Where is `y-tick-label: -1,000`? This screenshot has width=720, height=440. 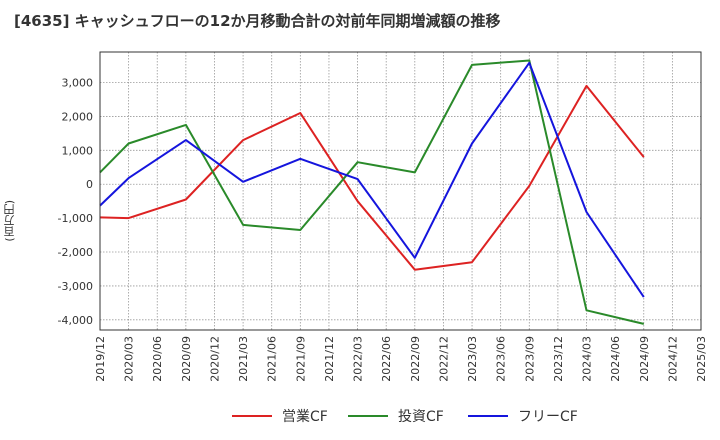 y-tick-label: -1,000 is located at coordinates (75, 218).